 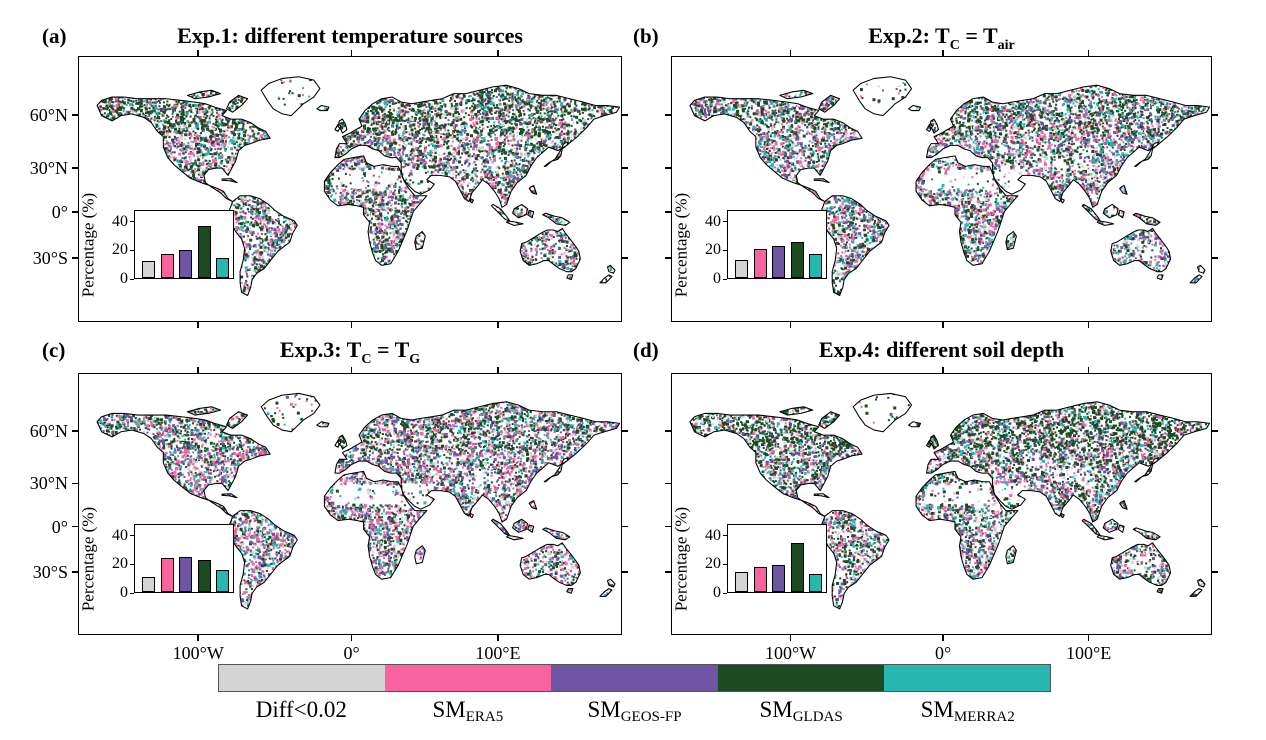 I want to click on legend-label-main: Diff<0.02, so click(x=301, y=709).